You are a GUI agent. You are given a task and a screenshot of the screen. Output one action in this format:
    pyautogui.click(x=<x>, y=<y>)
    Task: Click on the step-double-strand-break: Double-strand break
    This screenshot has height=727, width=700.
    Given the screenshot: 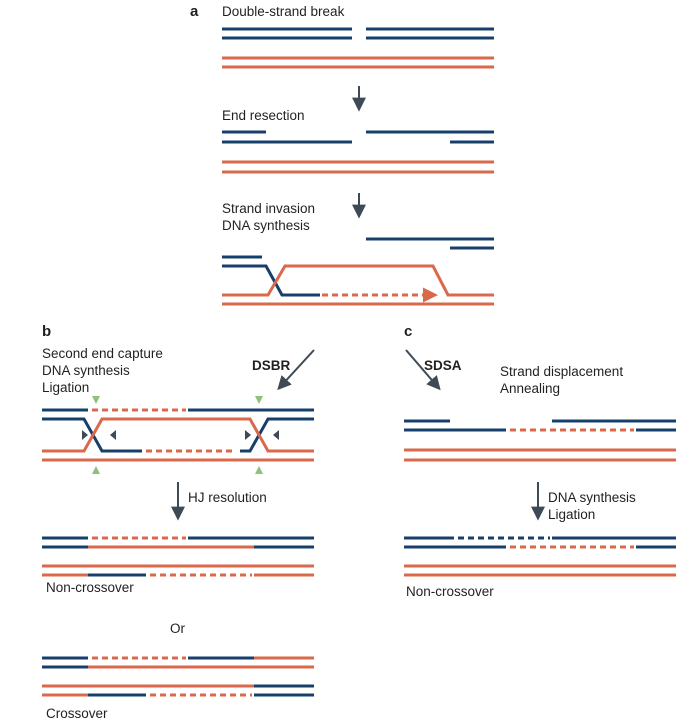 What is the action you would take?
    pyautogui.click(x=283, y=11)
    